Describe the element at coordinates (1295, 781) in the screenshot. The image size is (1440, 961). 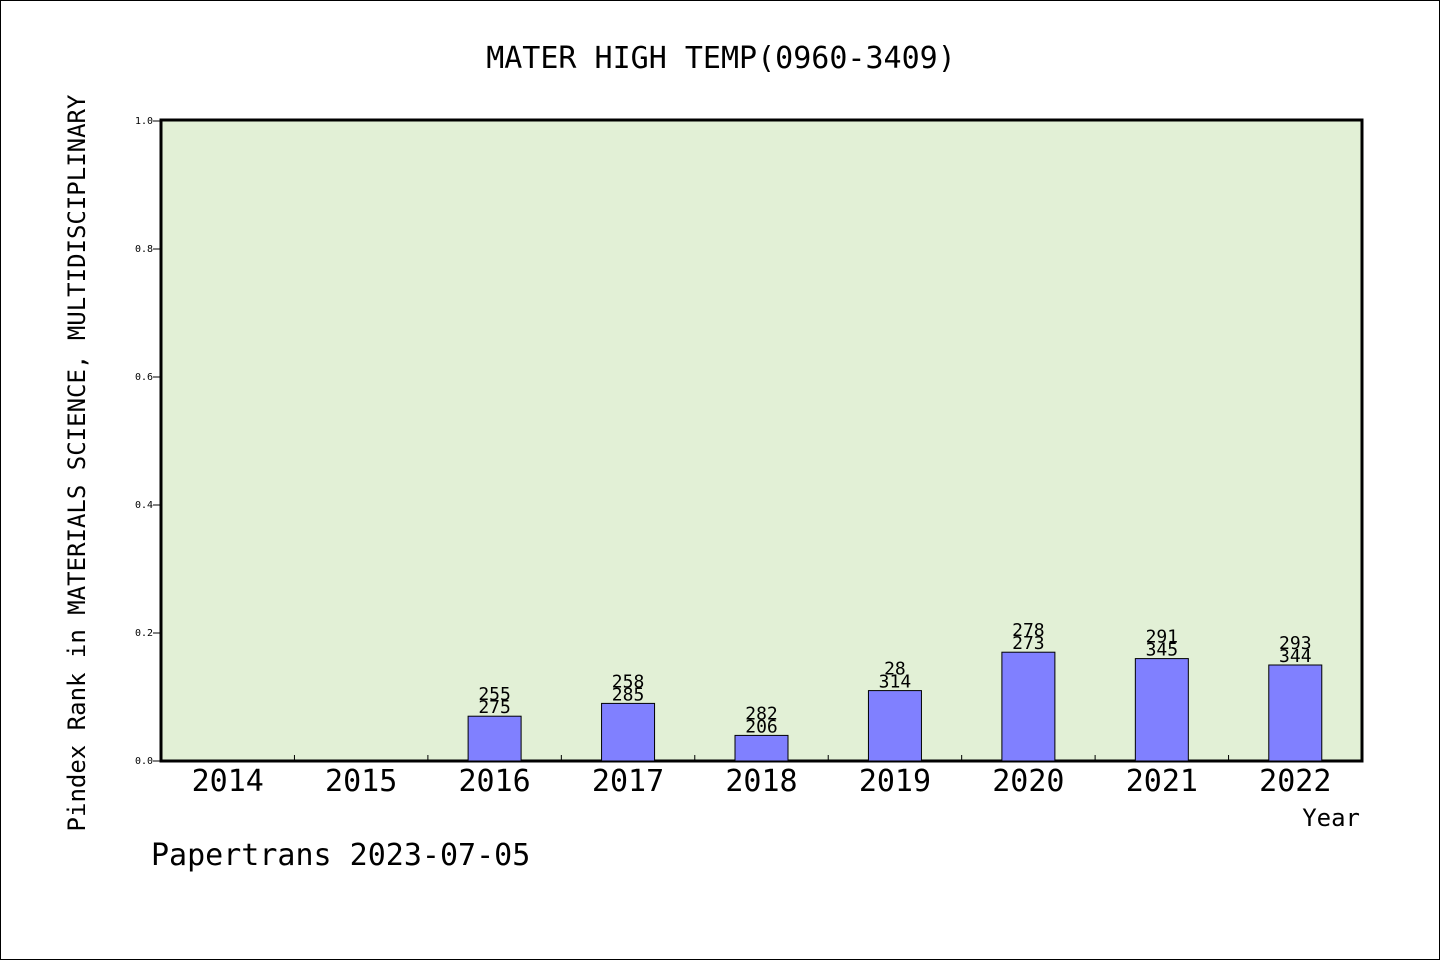
I see `x-tick-label: 2022` at that location.